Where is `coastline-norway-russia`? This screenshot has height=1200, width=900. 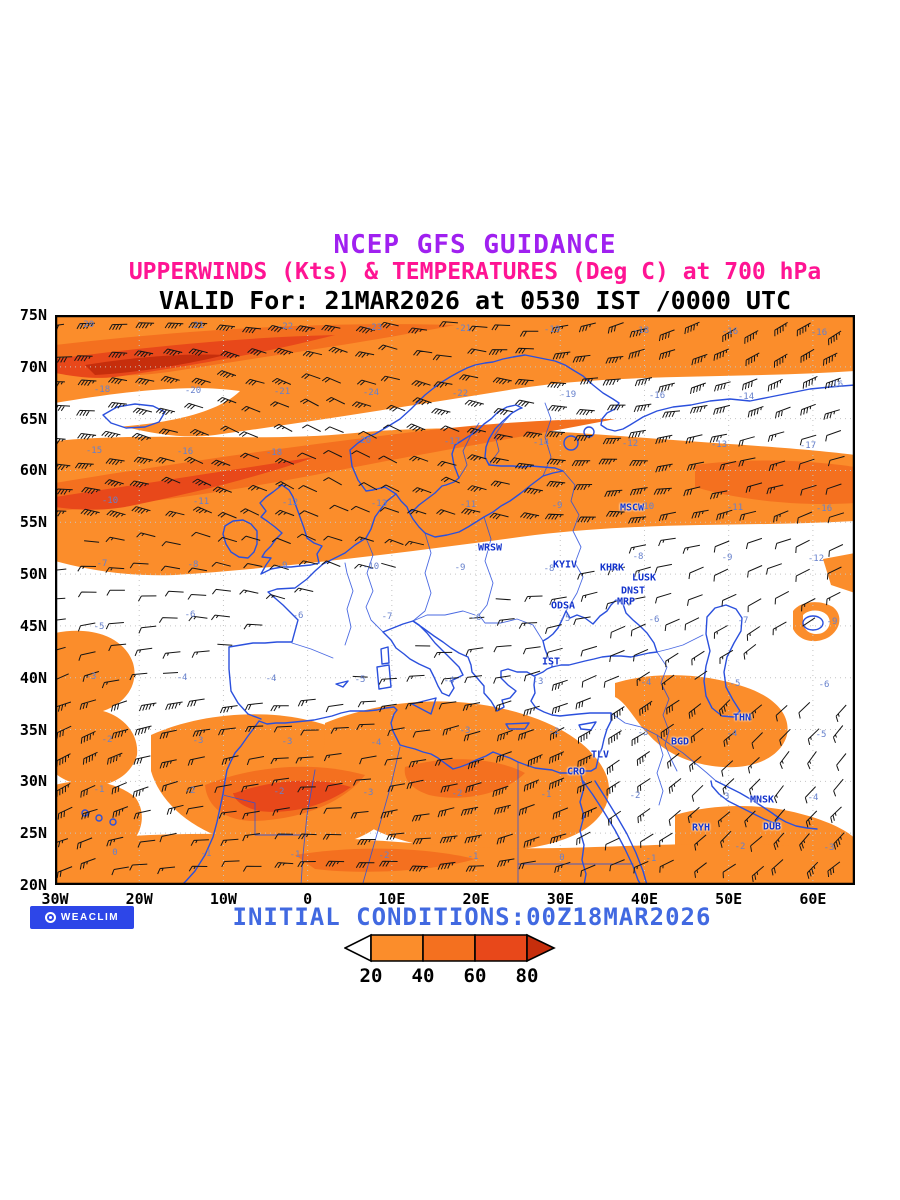 coastline-norway-russia is located at coordinates (602, 424).